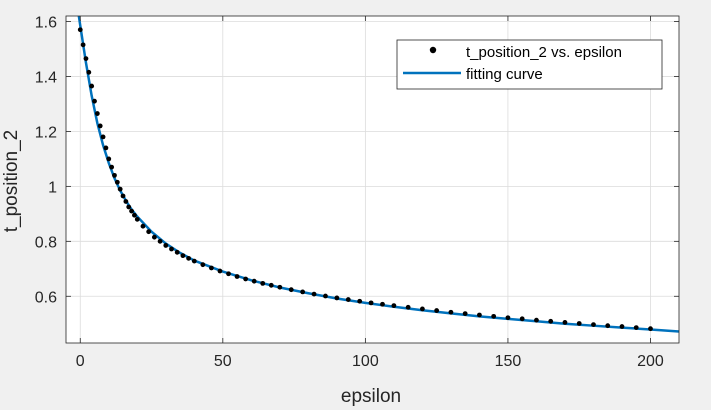 The width and height of the screenshot is (711, 410). I want to click on y-tick-label: 1.4, so click(46, 77).